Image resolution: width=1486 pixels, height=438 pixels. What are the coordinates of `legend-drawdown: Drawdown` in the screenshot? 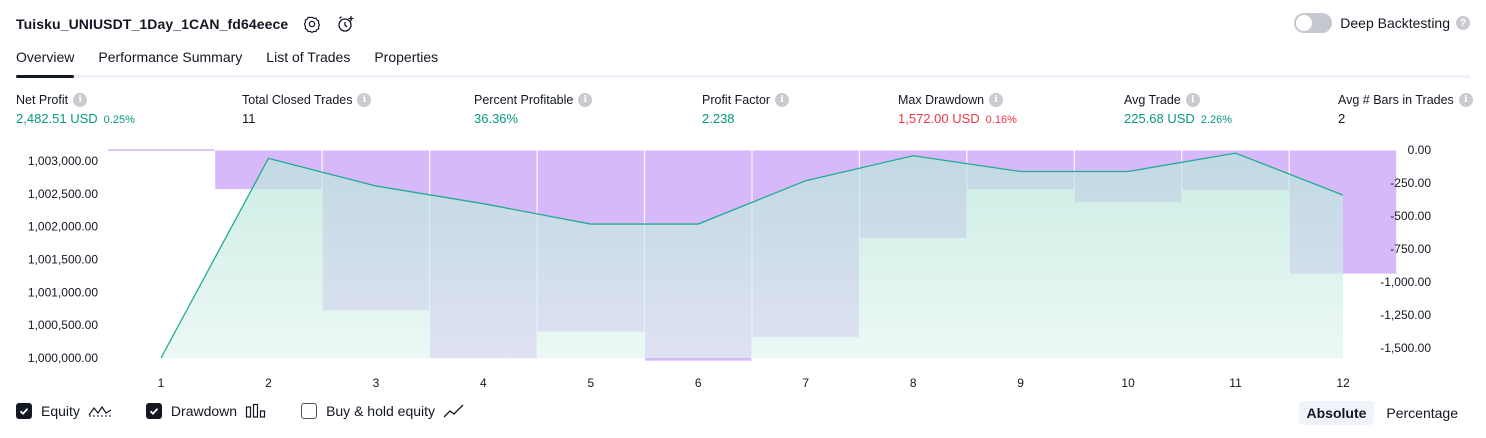 It's located at (206, 411).